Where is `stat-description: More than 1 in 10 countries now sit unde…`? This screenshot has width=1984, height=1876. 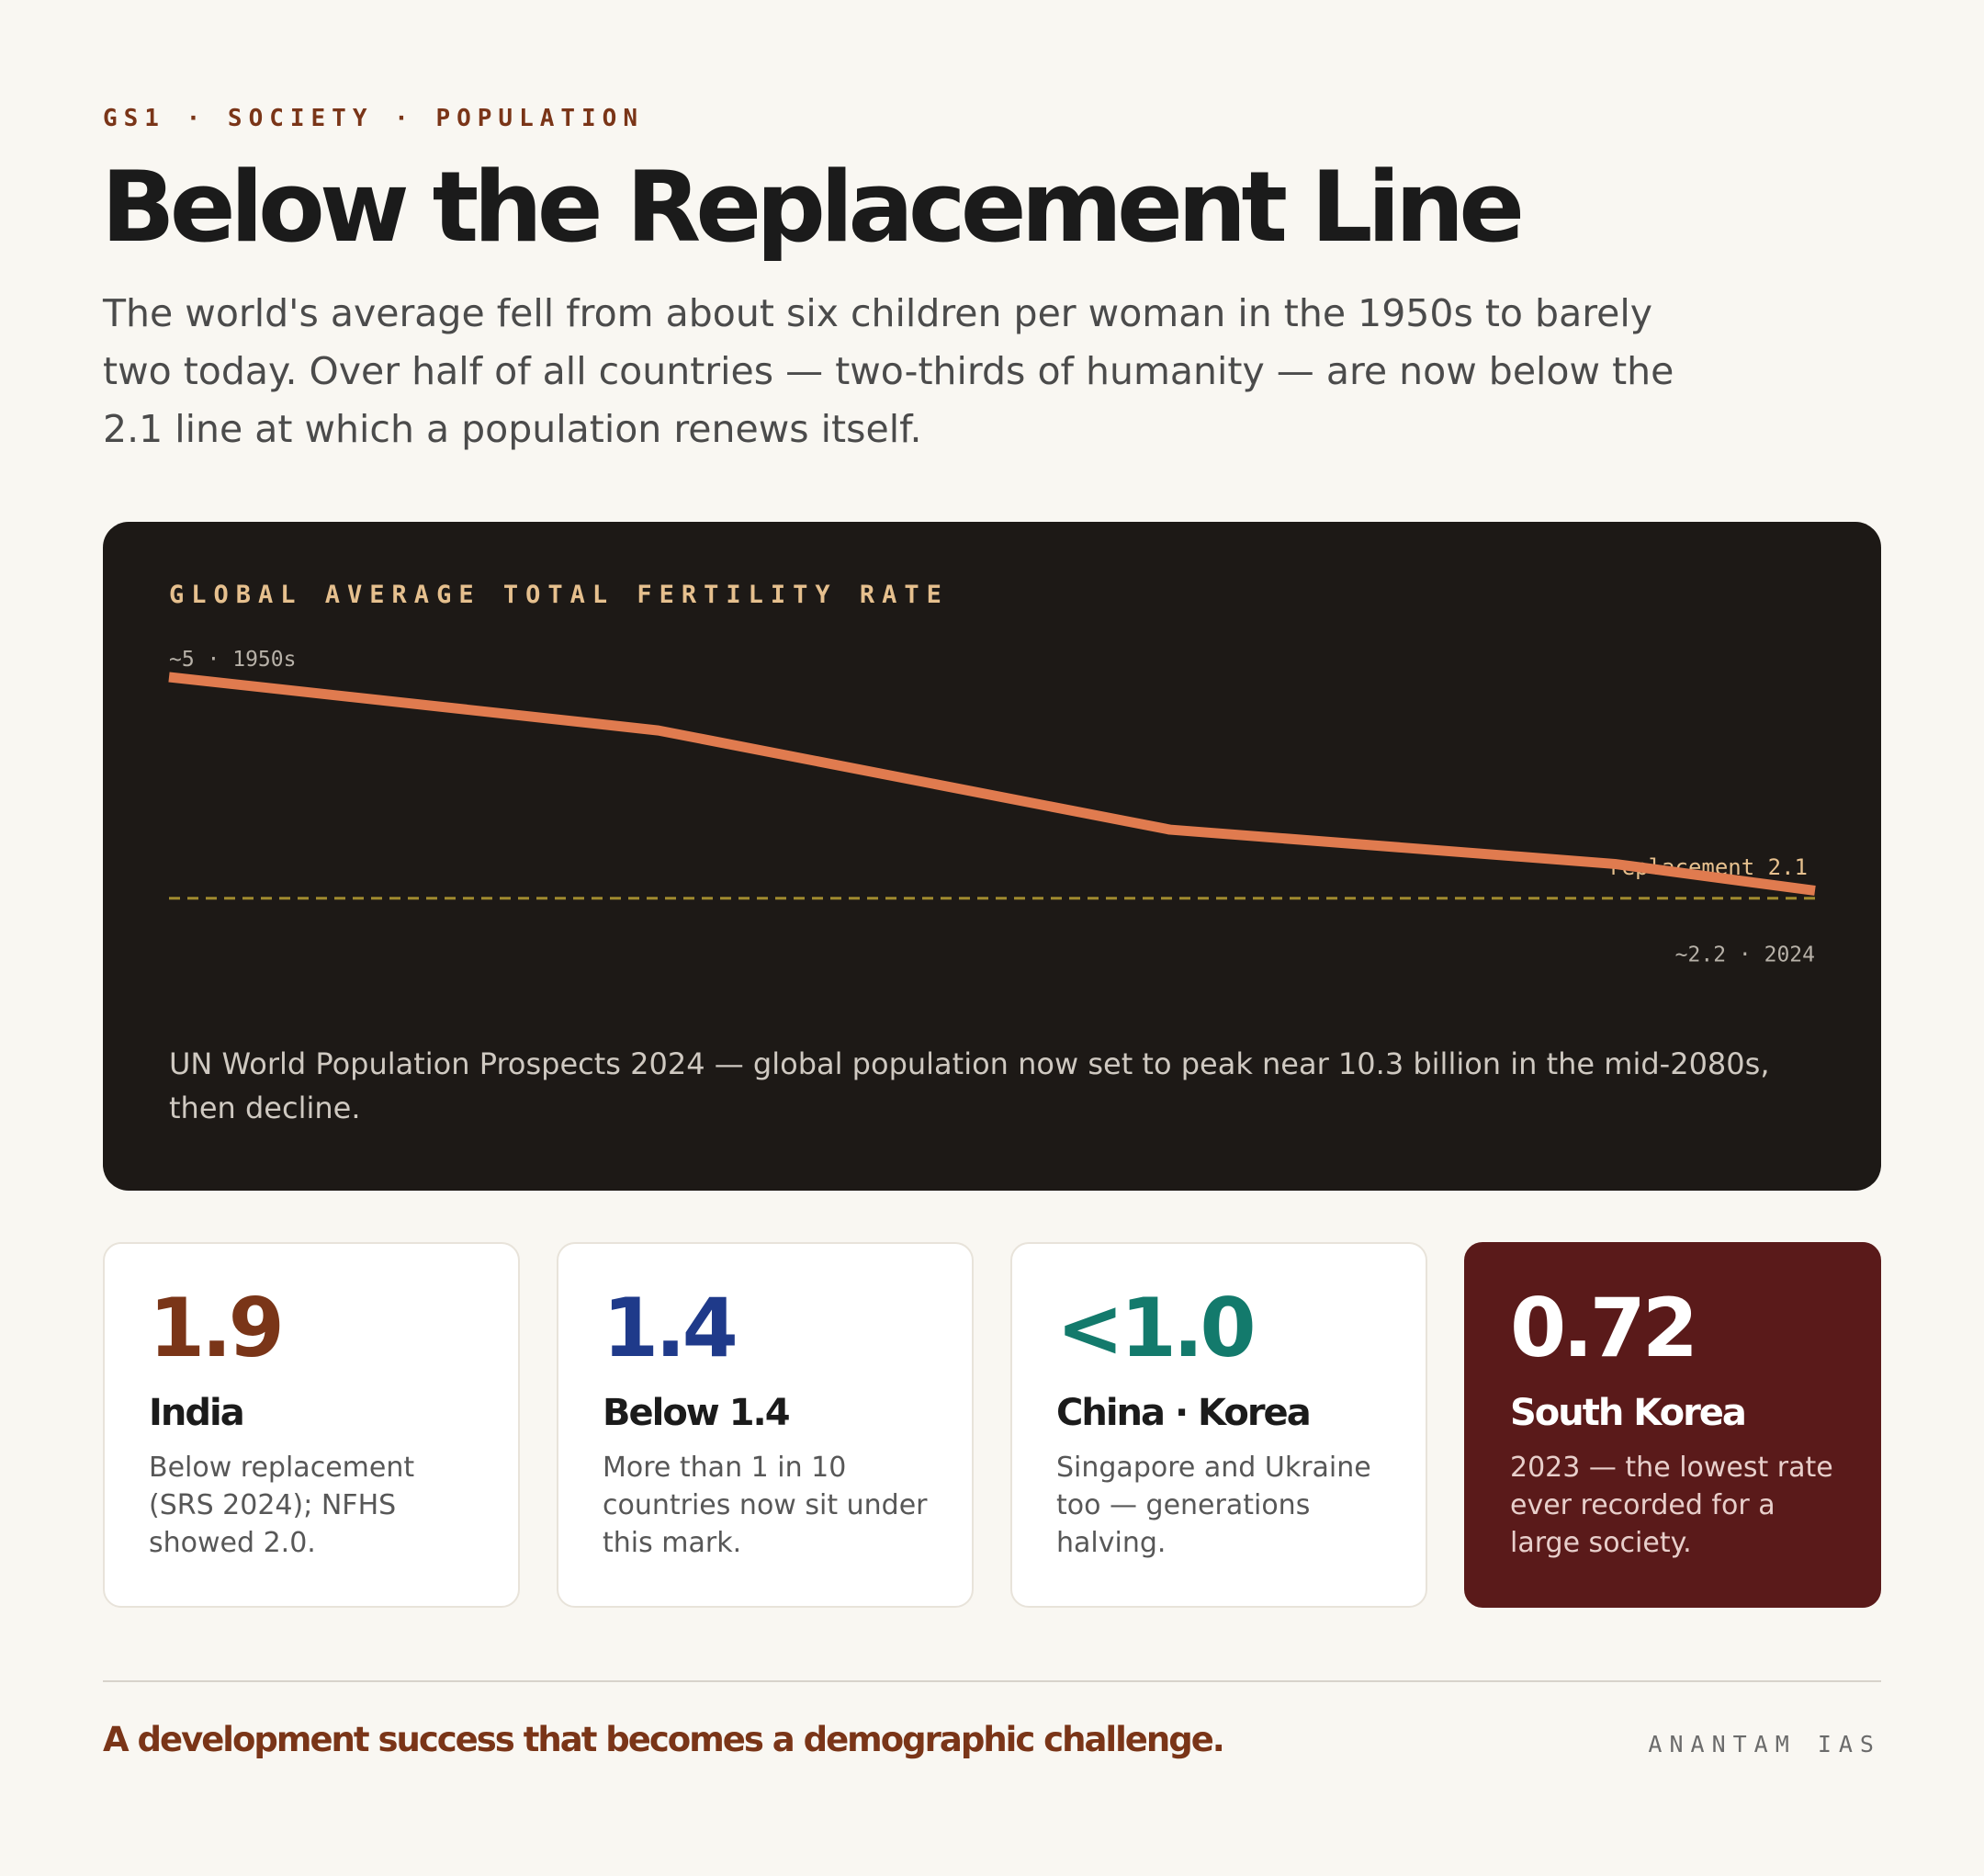
stat-description: More than 1 in 10 countries now sit unde… is located at coordinates (765, 1505).